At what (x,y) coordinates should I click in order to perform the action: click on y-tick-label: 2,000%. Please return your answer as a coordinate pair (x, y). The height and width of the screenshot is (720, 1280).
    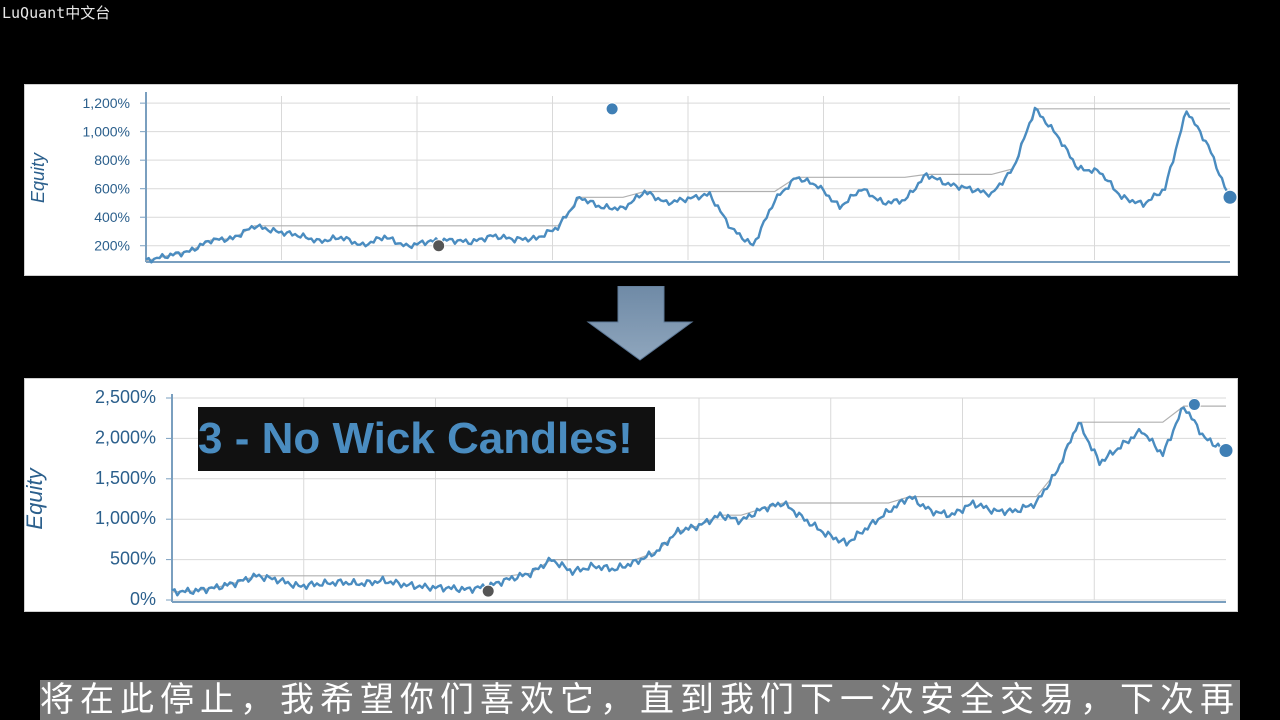
    Looking at the image, I should click on (125, 437).